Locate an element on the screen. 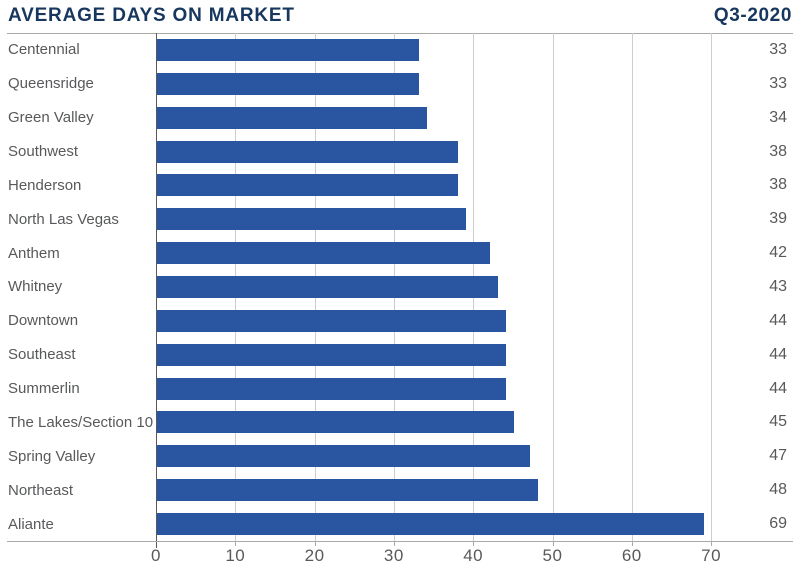 The width and height of the screenshot is (800, 579). category-label: Spring Valley is located at coordinates (52, 456).